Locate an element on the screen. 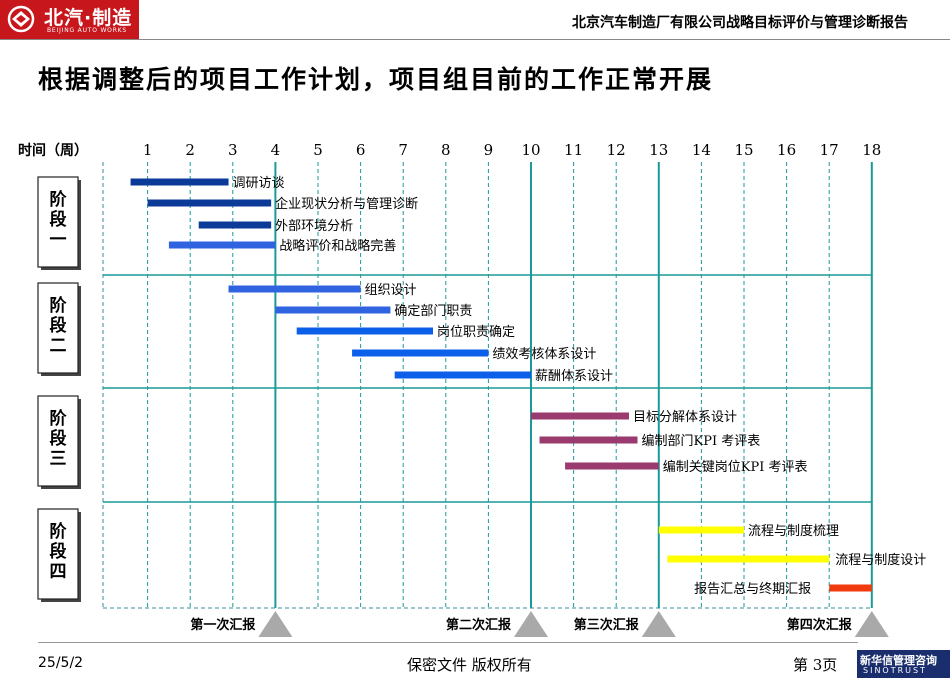 The image size is (950, 678). task-label: 薪酬体系设计 is located at coordinates (574, 376).